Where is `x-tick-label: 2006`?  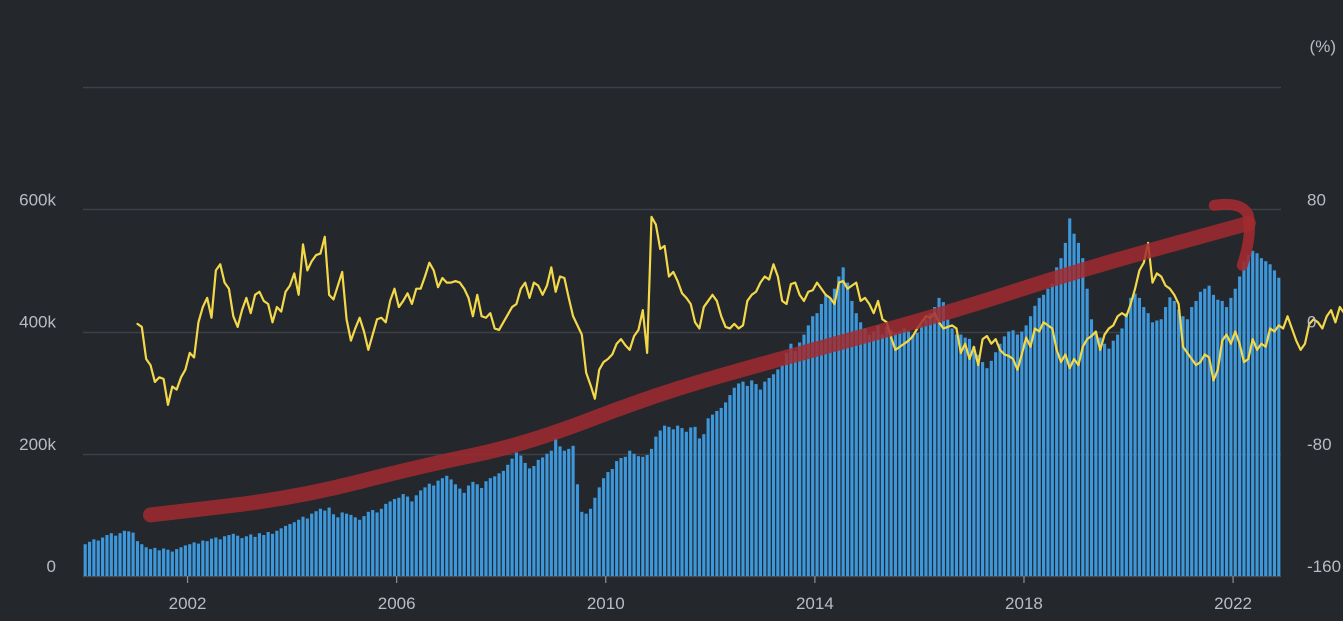
x-tick-label: 2006 is located at coordinates (397, 603).